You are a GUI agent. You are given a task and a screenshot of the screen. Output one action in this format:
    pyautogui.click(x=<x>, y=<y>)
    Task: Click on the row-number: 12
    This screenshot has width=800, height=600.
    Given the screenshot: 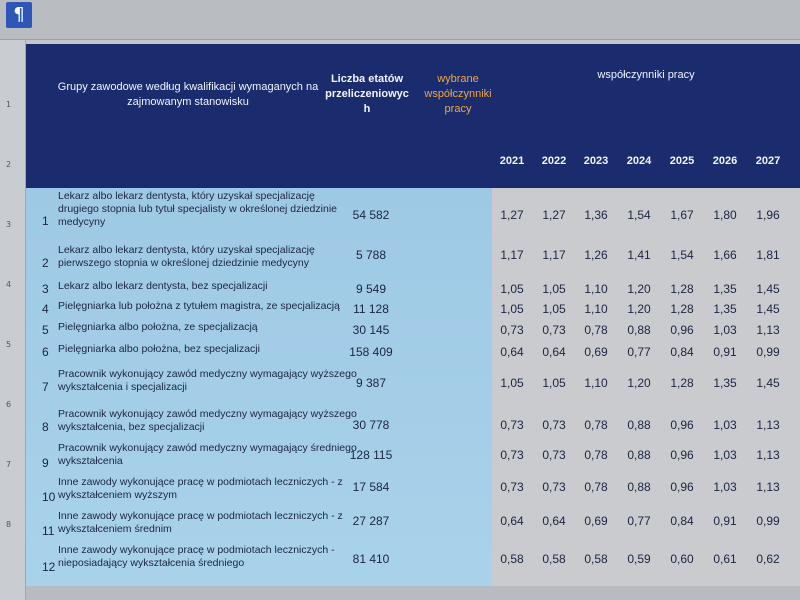 What is the action you would take?
    pyautogui.click(x=49, y=567)
    